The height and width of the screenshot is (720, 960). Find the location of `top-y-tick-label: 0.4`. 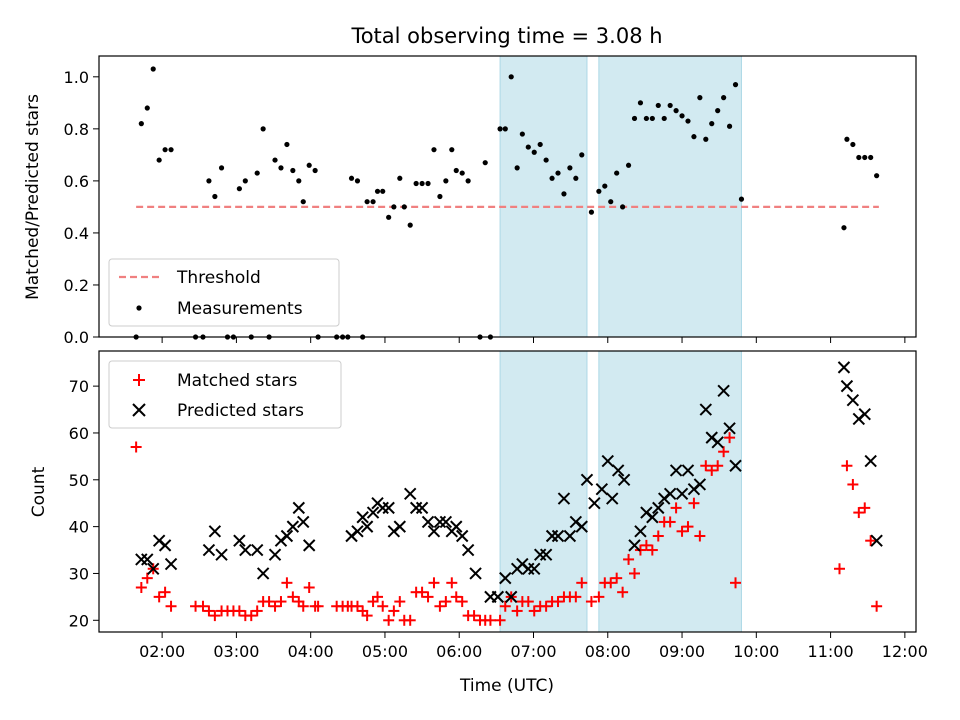

top-y-tick-label: 0.4 is located at coordinates (76, 233).